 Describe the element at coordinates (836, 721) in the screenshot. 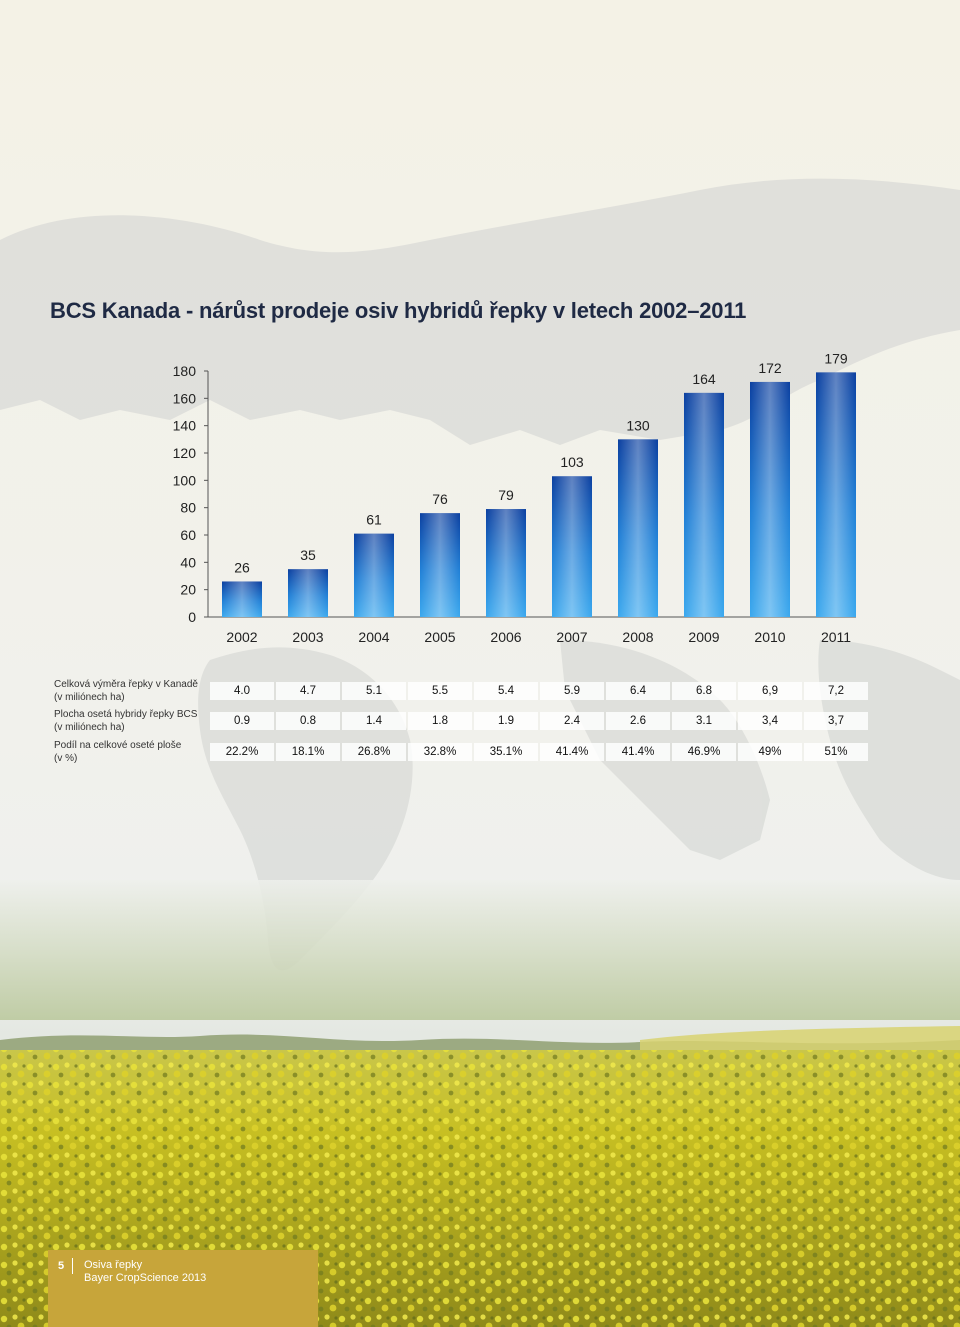

I see `table-cell: 3,7` at that location.